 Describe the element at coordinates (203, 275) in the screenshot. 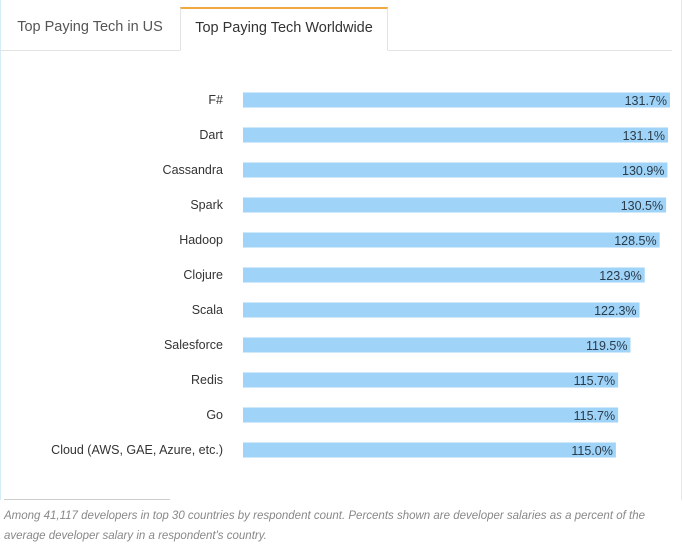

I see `category-label: Clojure` at that location.